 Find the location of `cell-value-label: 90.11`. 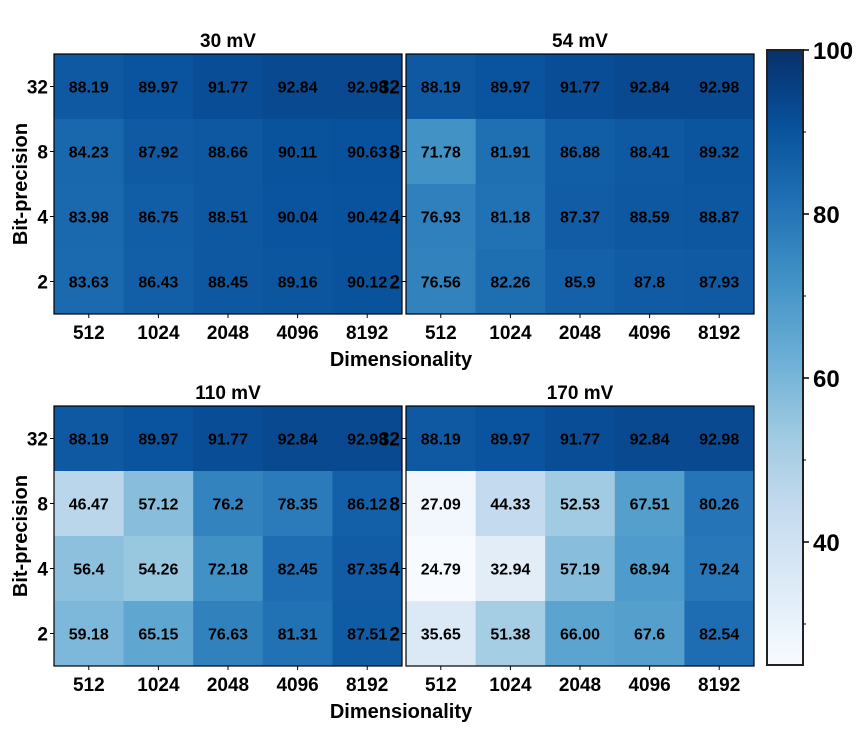

cell-value-label: 90.11 is located at coordinates (297, 153).